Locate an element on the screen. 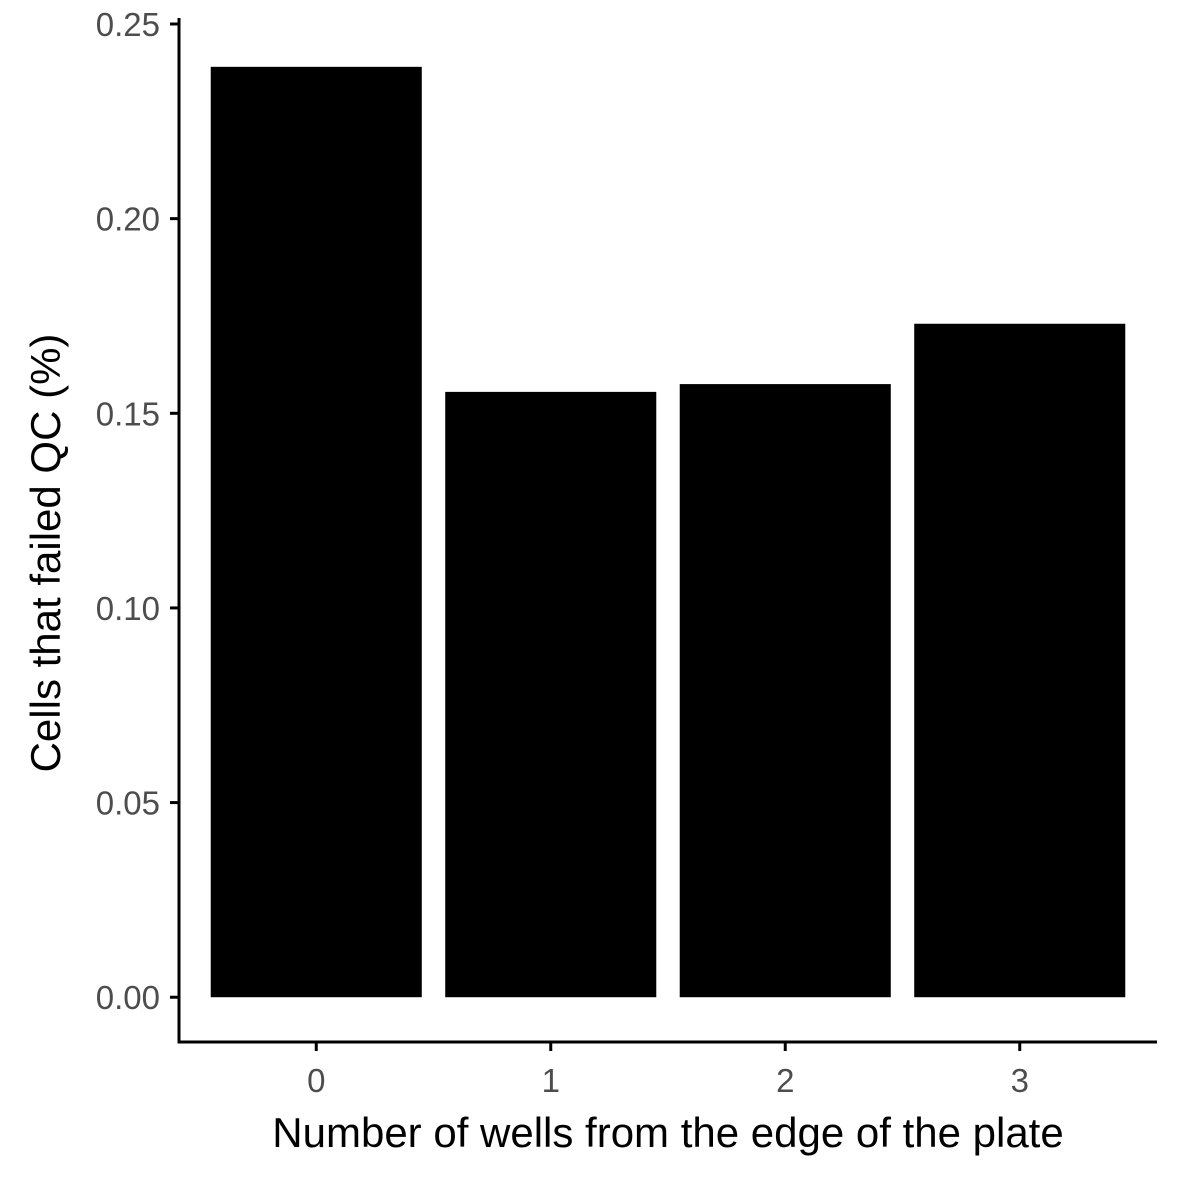 Image resolution: width=1181 pixels, height=1181 pixels. x-tick-label: 2 is located at coordinates (785, 1080).